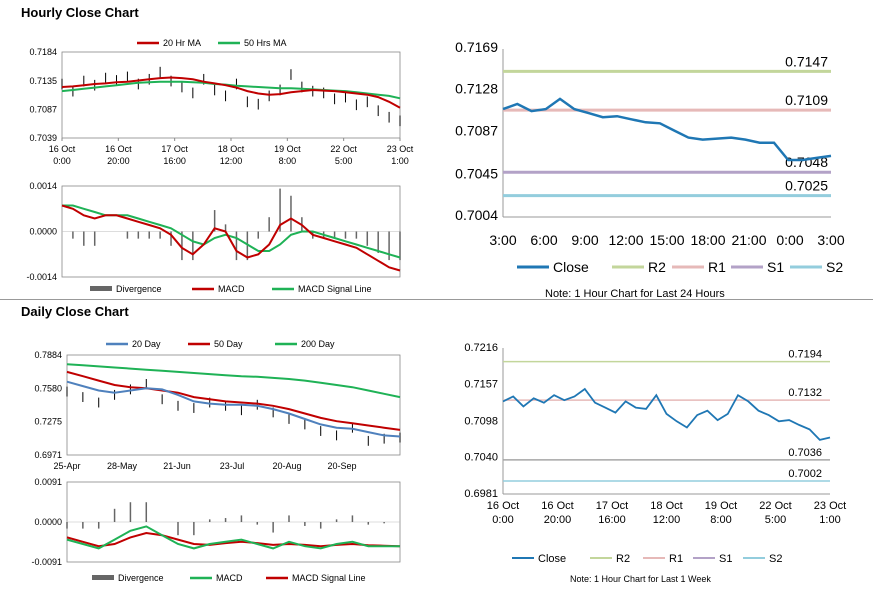  Describe the element at coordinates (666, 506) in the screenshot. I see `daily-levels-x-label-date: 18 Oct` at that location.